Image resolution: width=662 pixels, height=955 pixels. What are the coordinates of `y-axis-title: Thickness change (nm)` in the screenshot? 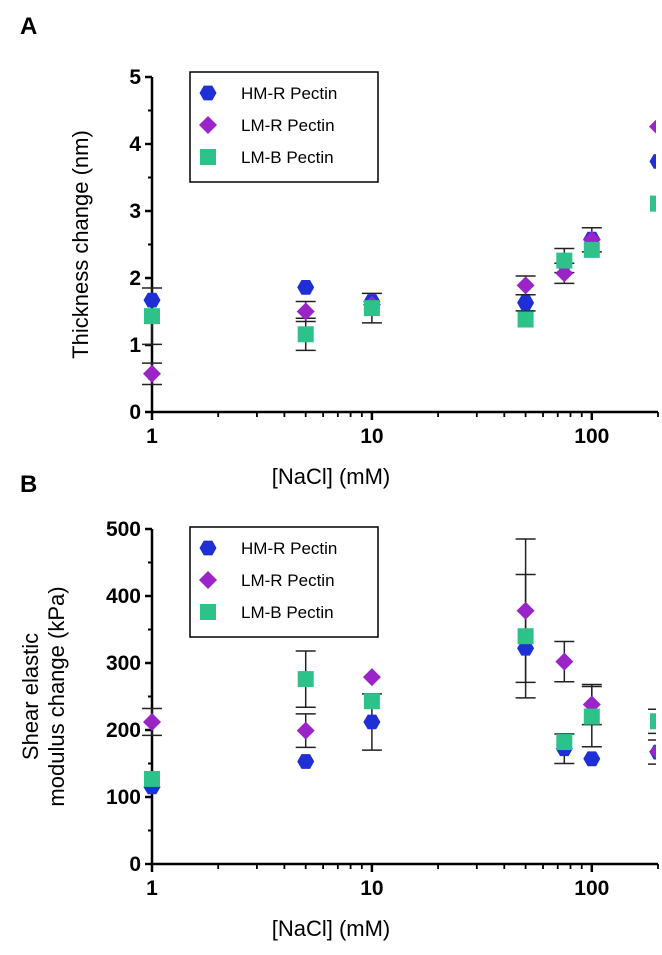 It's located at (80, 244).